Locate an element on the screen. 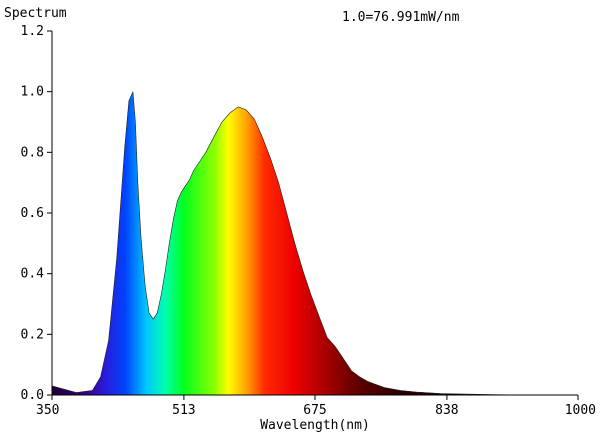 This screenshot has height=435, width=600. x-ticks: 350 513 675 838 1000 is located at coordinates (316, 406).